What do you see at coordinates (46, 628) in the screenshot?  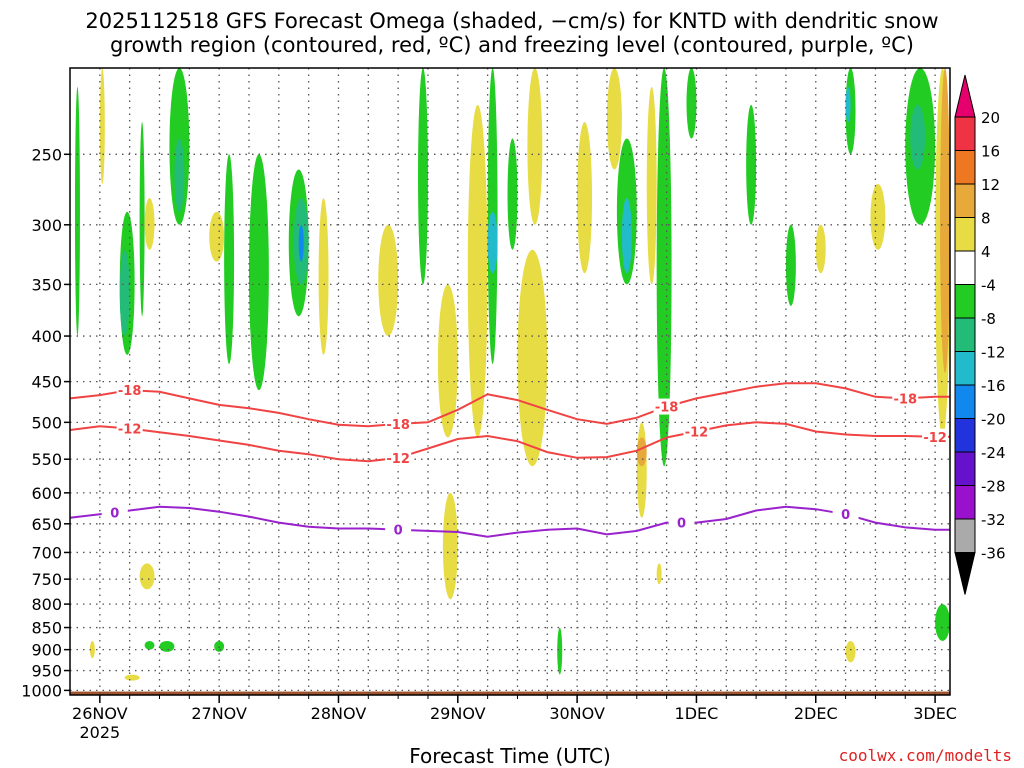 I see `y-tick-label: 850` at bounding box center [46, 628].